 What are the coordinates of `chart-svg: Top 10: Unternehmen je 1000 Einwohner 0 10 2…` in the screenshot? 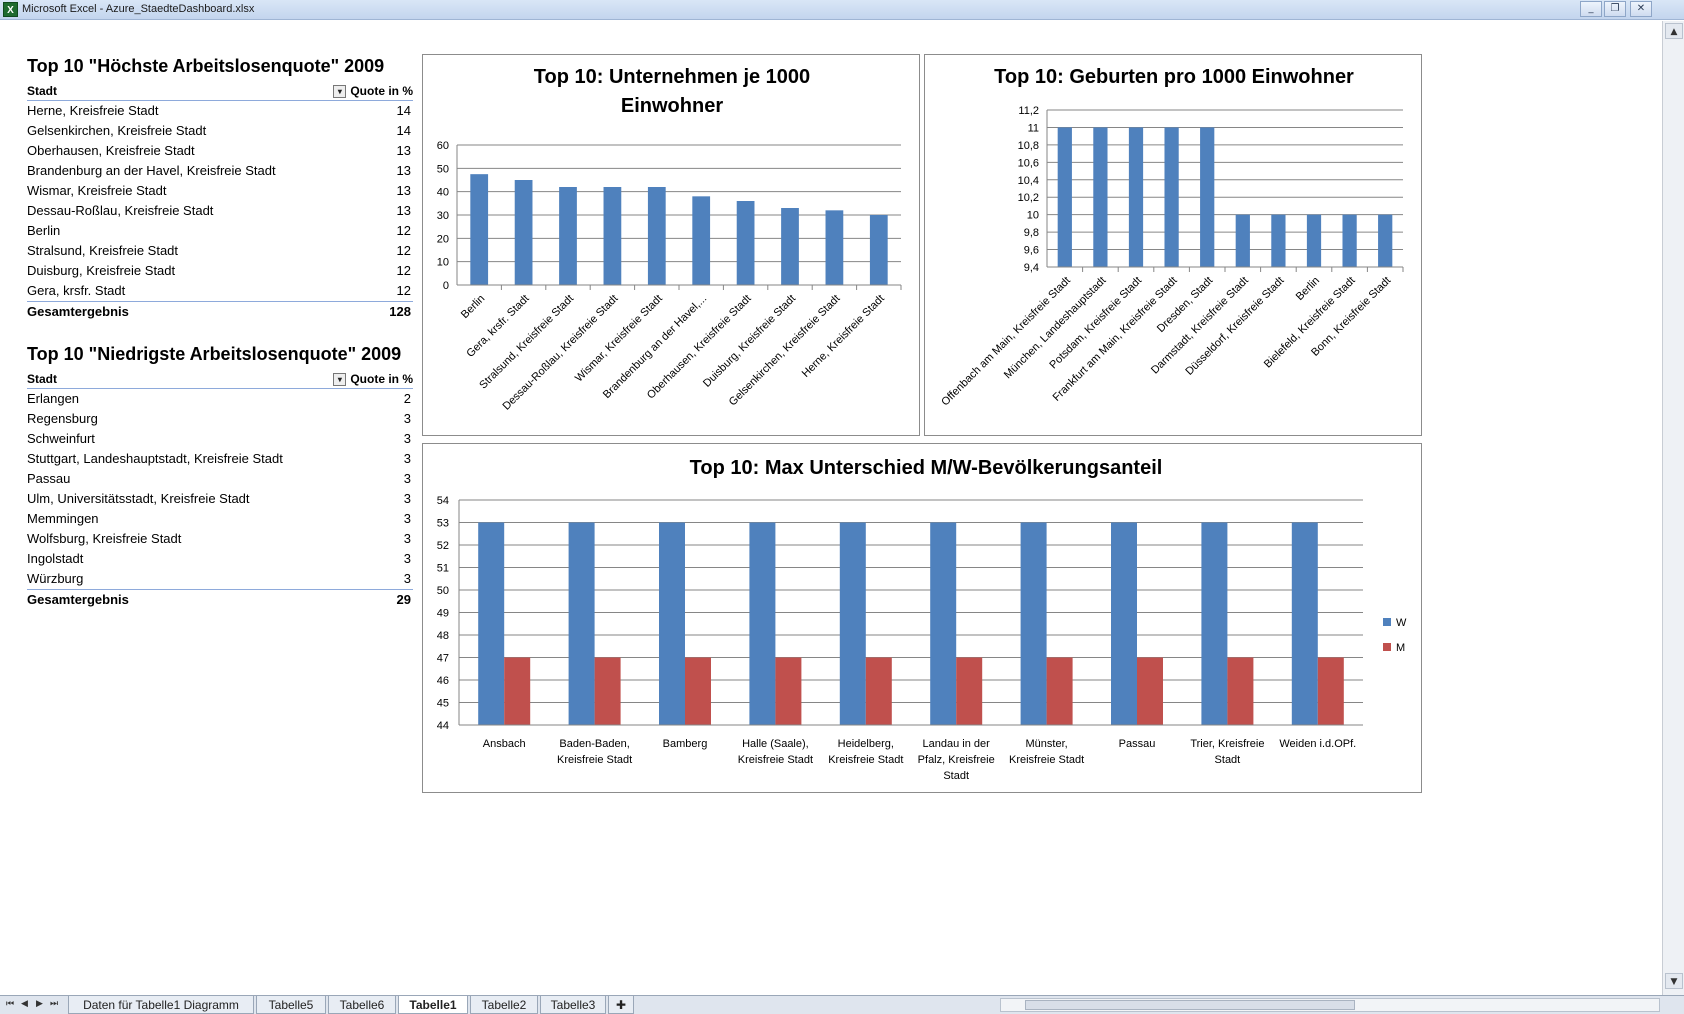 It's located at (669, 239).